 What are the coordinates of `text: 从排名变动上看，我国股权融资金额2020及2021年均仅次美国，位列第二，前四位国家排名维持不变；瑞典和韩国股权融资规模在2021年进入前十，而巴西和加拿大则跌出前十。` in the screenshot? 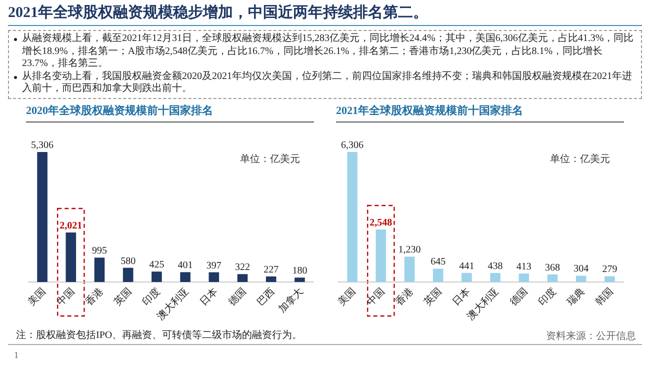 It's located at (327, 83).